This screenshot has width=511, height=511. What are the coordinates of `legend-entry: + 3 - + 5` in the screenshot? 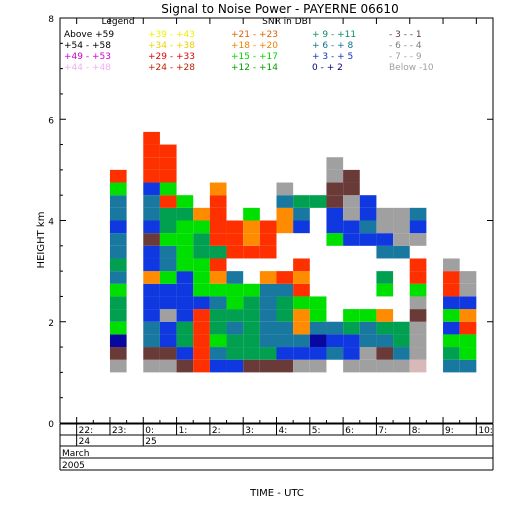 It's located at (332, 57).